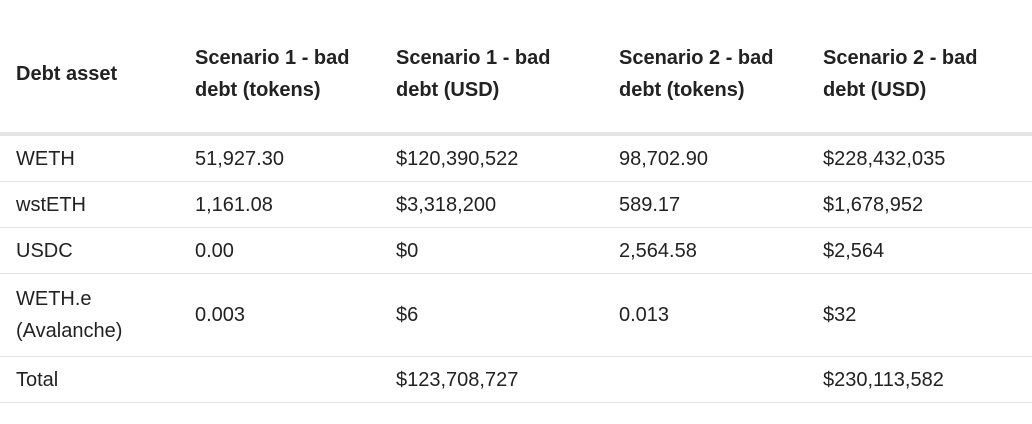 This screenshot has width=1032, height=424. Describe the element at coordinates (491, 379) in the screenshot. I see `table-cell: $123,708,727` at that location.